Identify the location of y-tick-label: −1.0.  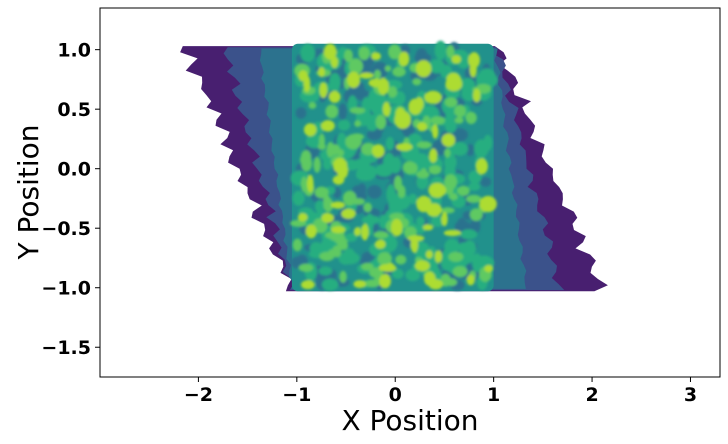
(66, 289).